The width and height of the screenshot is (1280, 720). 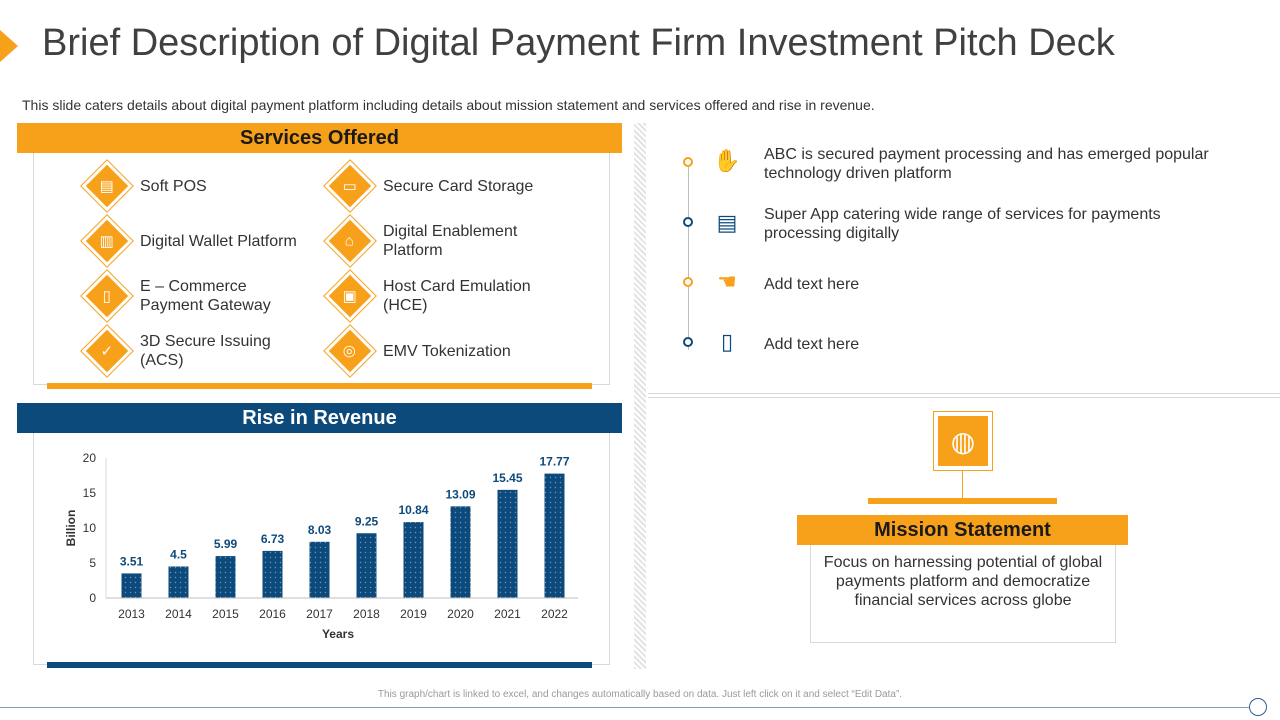 I want to click on x-tick-label: 2013, so click(x=131, y=614).